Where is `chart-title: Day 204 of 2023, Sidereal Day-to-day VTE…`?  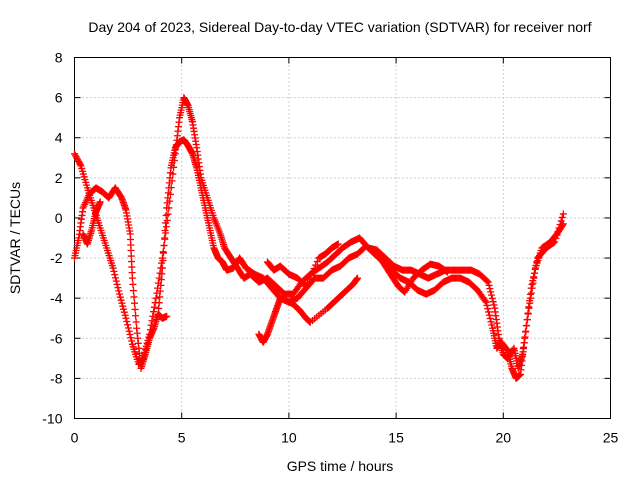
chart-title: Day 204 of 2023, Sidereal Day-to-day VTE… is located at coordinates (339, 27).